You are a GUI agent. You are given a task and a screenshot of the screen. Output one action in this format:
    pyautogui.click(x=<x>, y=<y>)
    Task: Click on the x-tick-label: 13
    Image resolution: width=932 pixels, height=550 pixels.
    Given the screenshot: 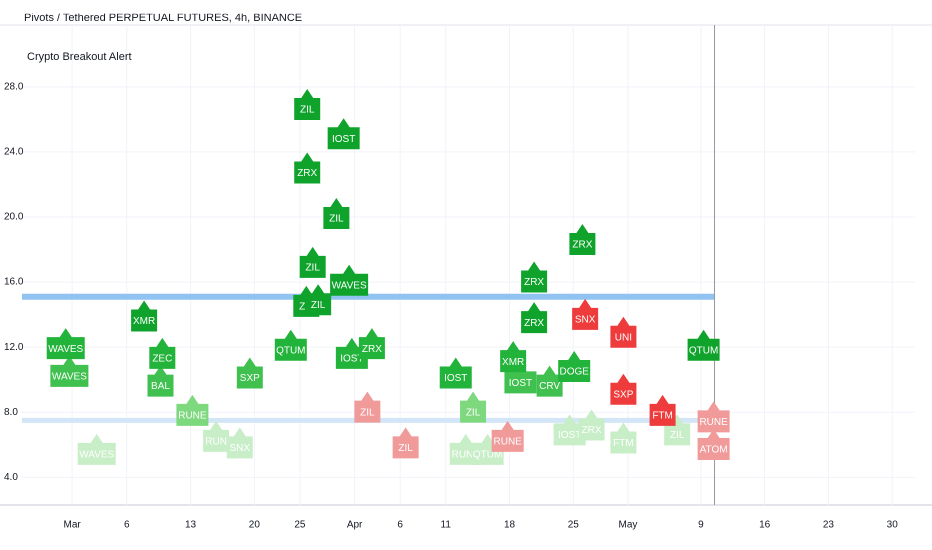 What is the action you would take?
    pyautogui.click(x=191, y=525)
    